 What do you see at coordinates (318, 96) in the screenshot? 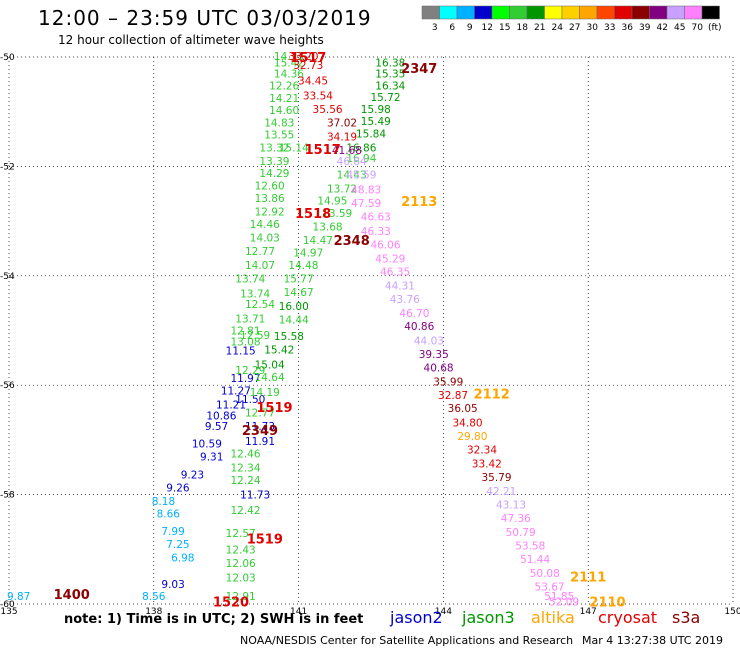
I see `wave-height-label: 33.54` at bounding box center [318, 96].